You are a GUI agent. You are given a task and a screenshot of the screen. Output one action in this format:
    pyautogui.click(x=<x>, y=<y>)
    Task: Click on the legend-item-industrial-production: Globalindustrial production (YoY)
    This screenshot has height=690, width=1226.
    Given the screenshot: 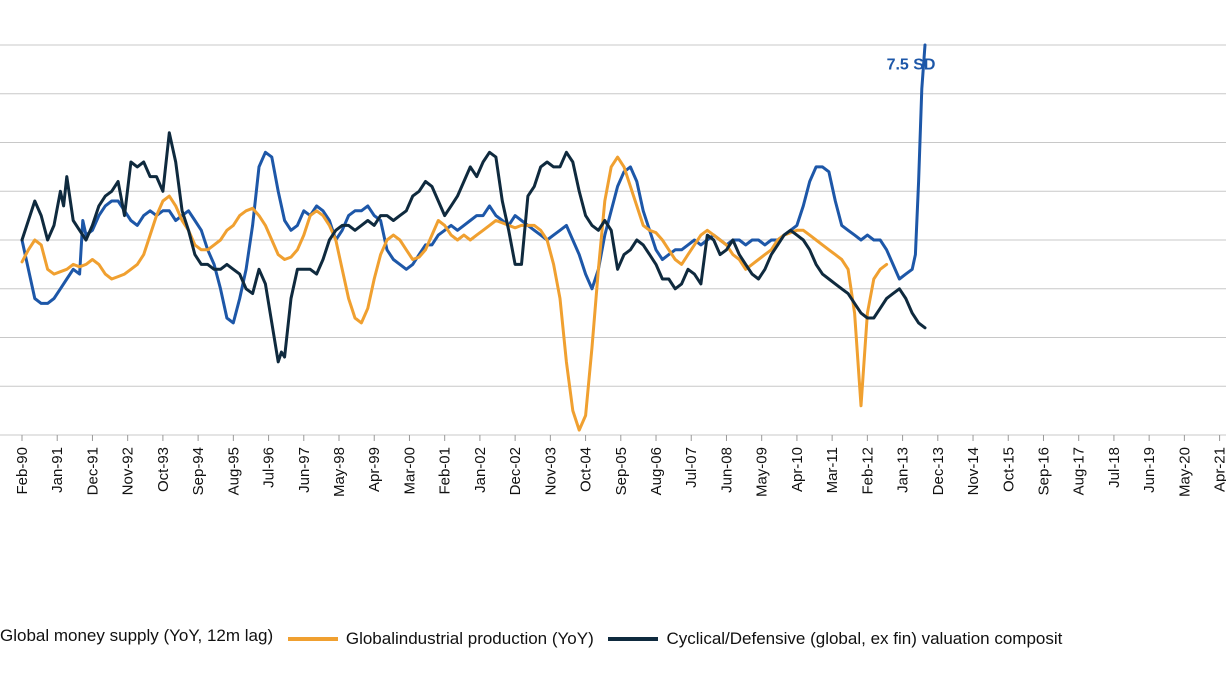 What is the action you would take?
    pyautogui.click(x=436, y=639)
    